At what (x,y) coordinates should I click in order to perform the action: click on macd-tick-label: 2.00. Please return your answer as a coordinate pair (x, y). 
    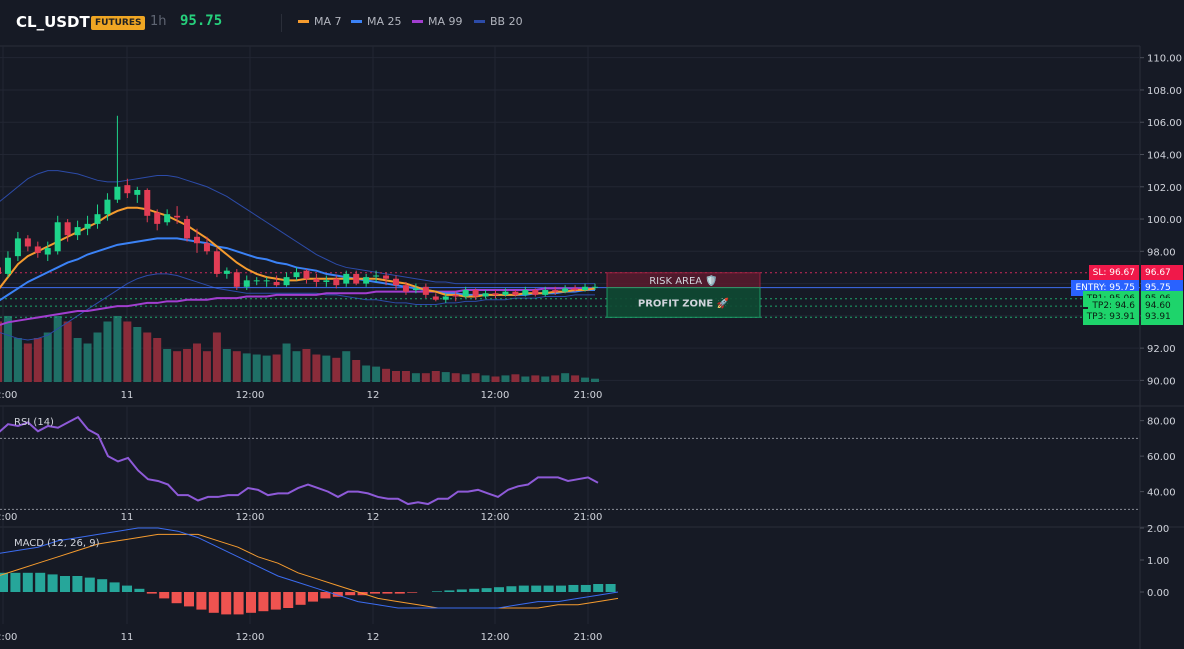
    Looking at the image, I should click on (1158, 529).